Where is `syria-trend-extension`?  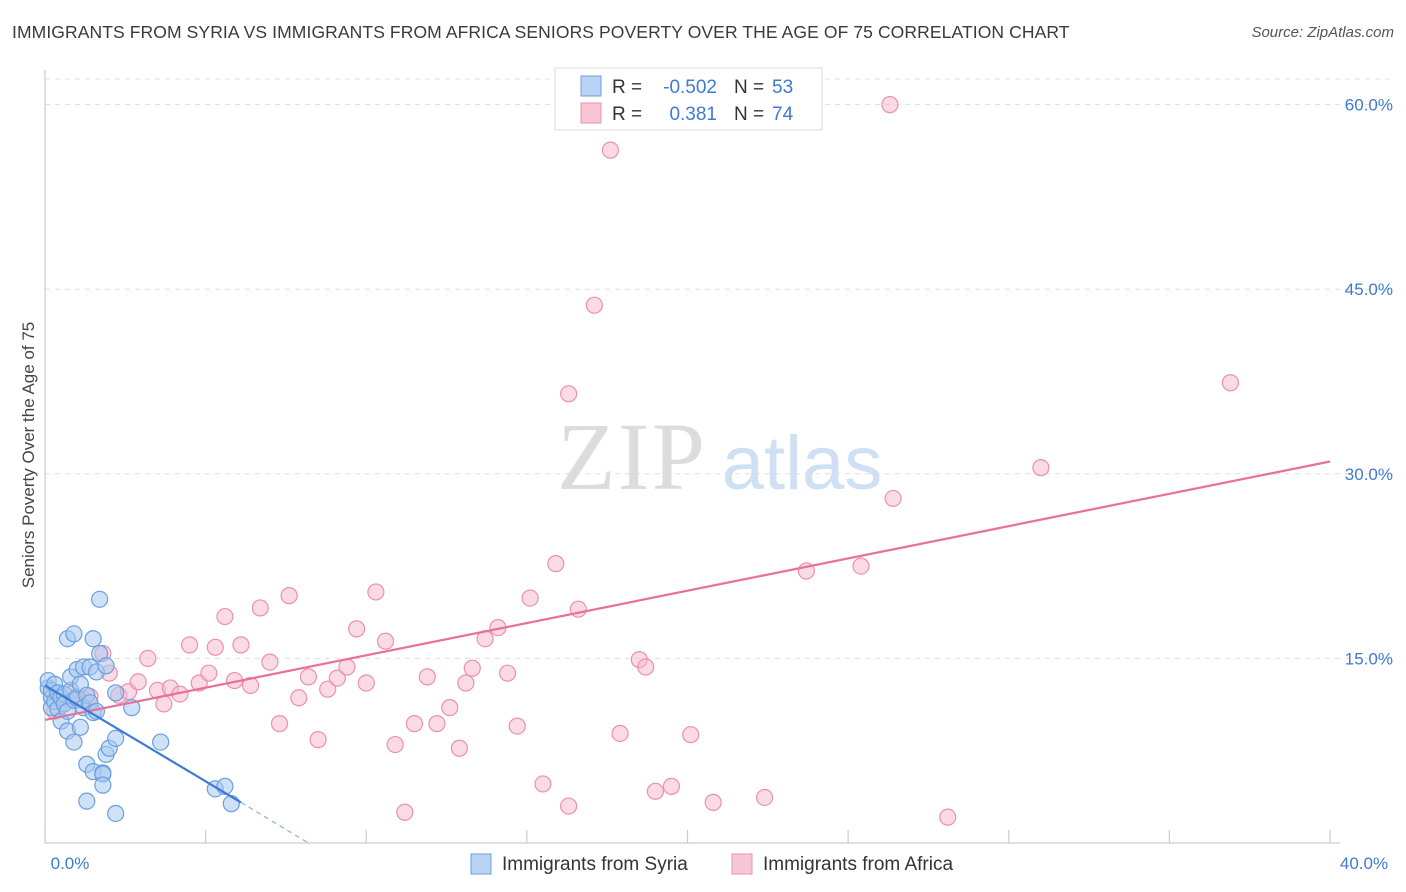 syria-trend-extension is located at coordinates (274, 822).